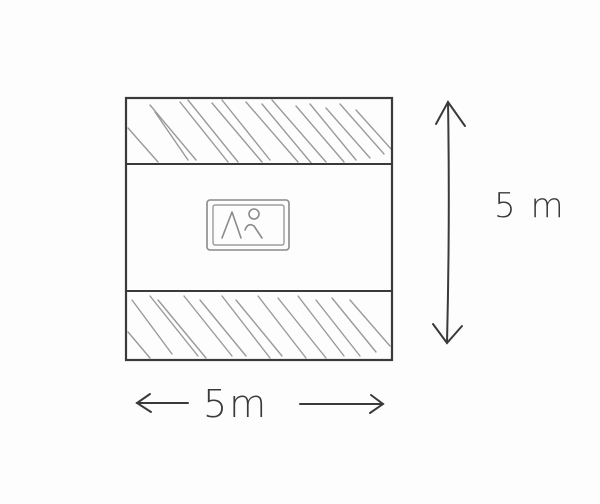 The width and height of the screenshot is (600, 504). What do you see at coordinates (259, 327) in the screenshot?
I see `bottom-hatched-band` at bounding box center [259, 327].